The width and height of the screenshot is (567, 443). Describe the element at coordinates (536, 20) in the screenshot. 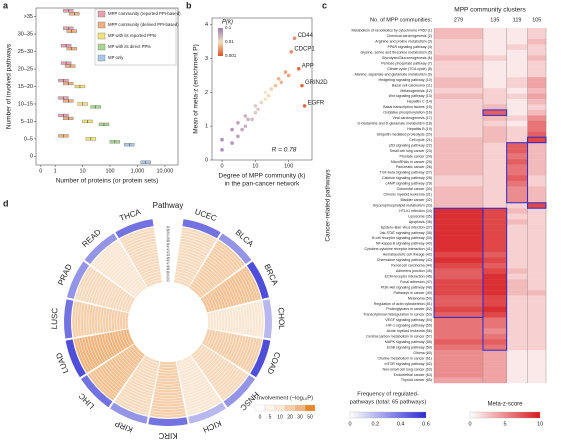

I see `column-label: 105` at that location.